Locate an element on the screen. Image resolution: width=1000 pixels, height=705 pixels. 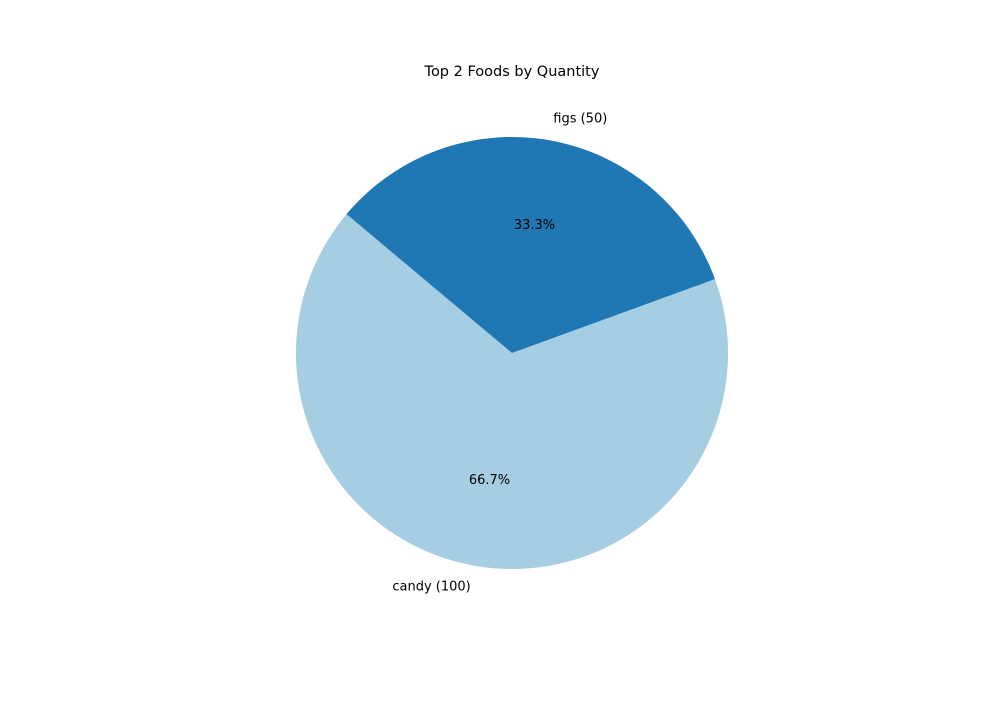
percent-label-candy: 66.7% is located at coordinates (489, 480).